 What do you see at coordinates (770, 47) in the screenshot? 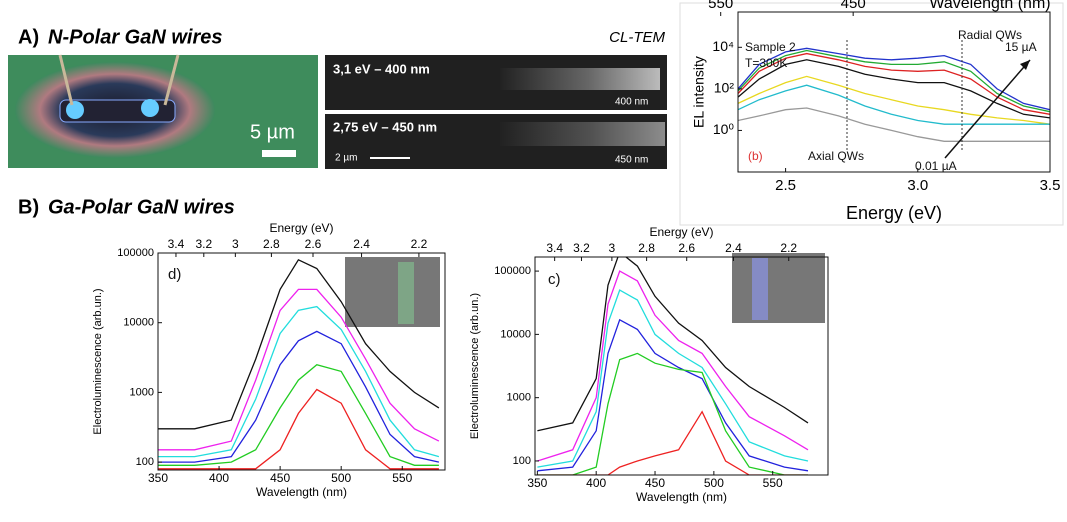
I see `annotation: Sample 2` at bounding box center [770, 47].